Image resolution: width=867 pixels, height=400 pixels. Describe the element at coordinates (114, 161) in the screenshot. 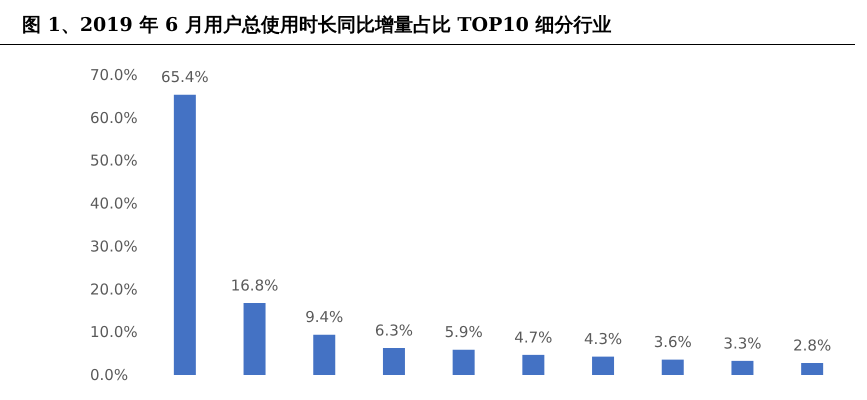

I see `y-tick-label: 50.0%` at that location.